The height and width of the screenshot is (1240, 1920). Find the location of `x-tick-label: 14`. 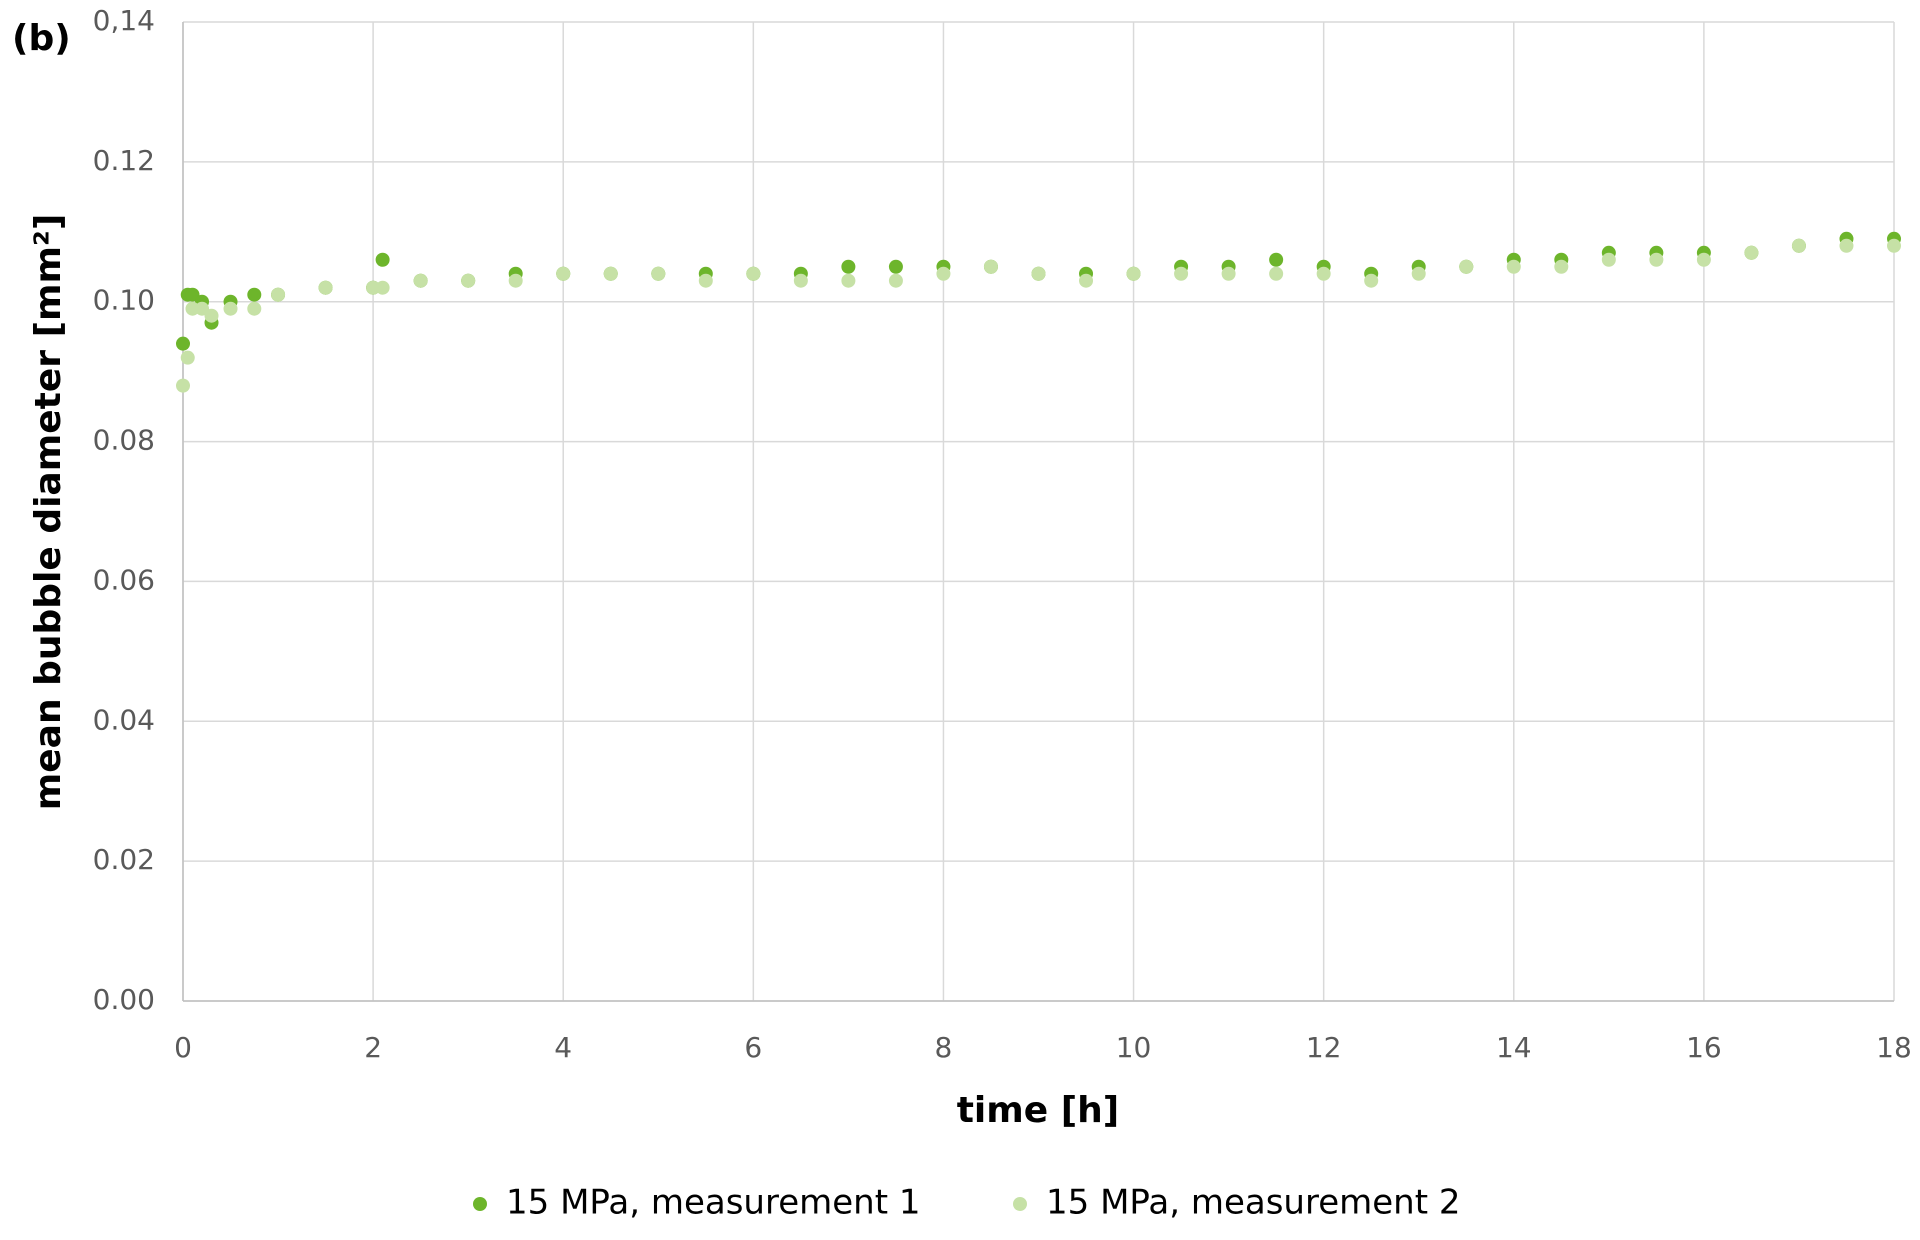

x-tick-label: 14 is located at coordinates (1514, 1047).